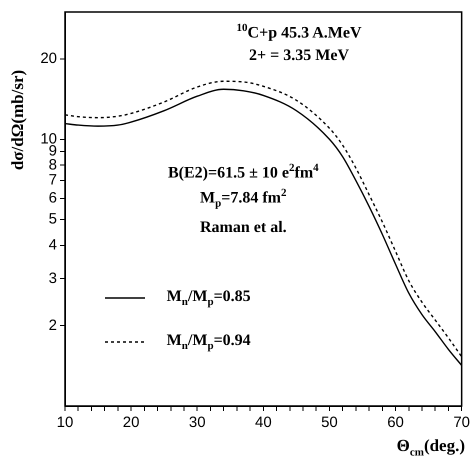 Image resolution: width=473 pixels, height=457 pixels. Describe the element at coordinates (431, 446) in the screenshot. I see `x-axis-title: Θ$_{cm}$(deg.)` at that location.